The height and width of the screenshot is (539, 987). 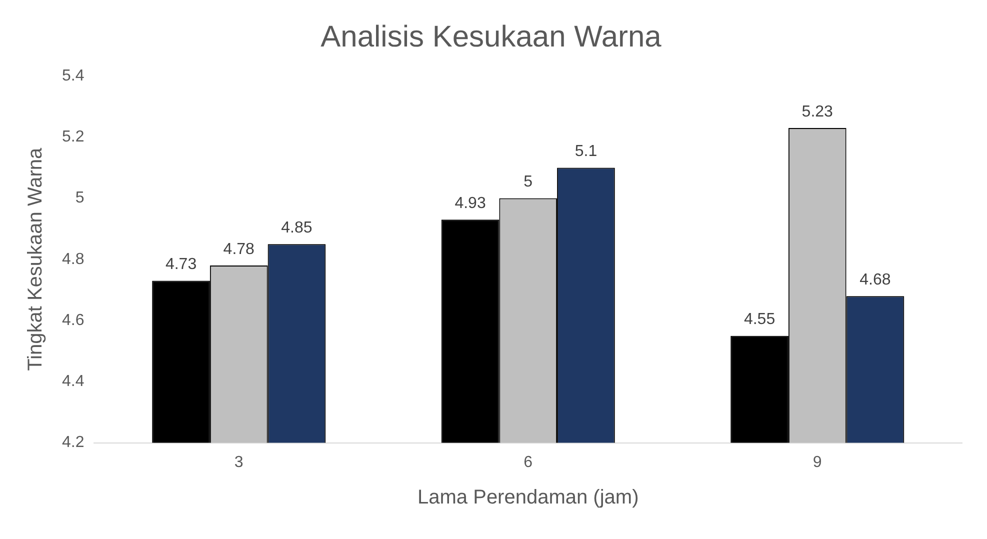 I want to click on chart-title: Analisis Kesukaan Warna, so click(x=491, y=37).